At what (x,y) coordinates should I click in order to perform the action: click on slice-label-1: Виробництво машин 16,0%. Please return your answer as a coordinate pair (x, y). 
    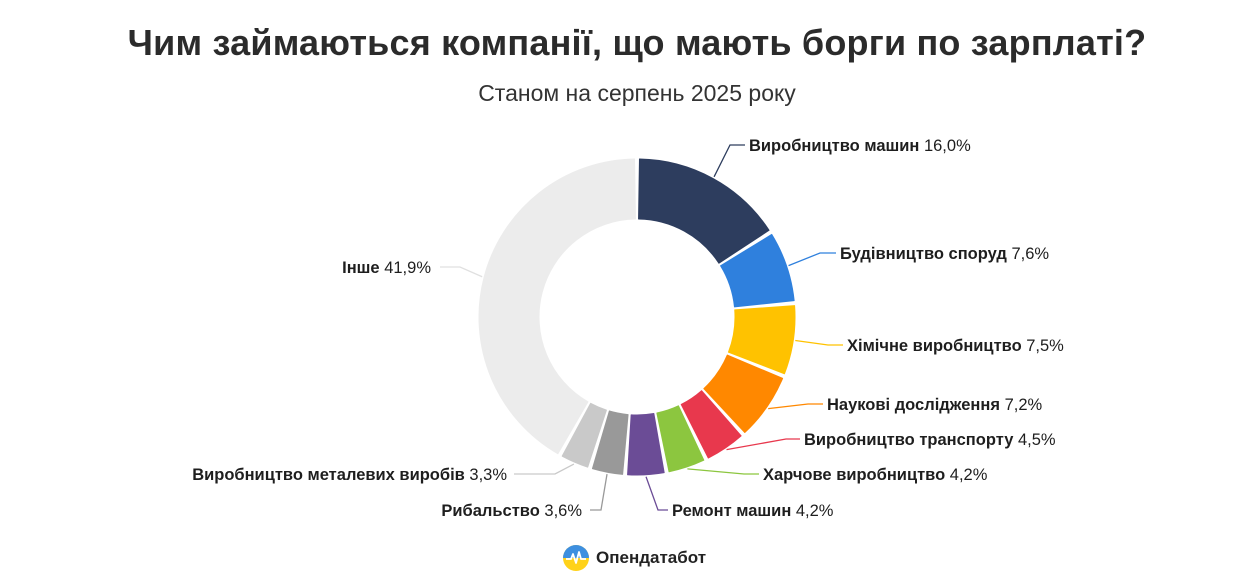
    Looking at the image, I should click on (860, 146).